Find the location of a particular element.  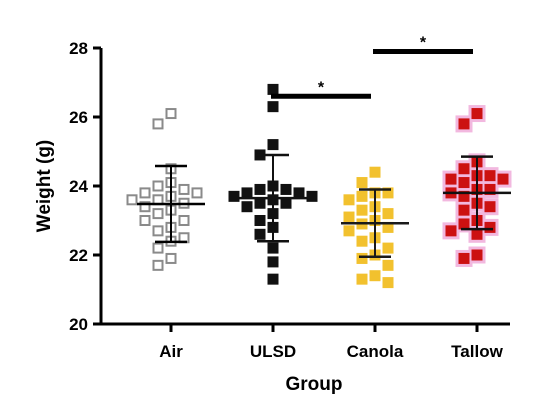

y-tick-label: 24 is located at coordinates (78, 186).